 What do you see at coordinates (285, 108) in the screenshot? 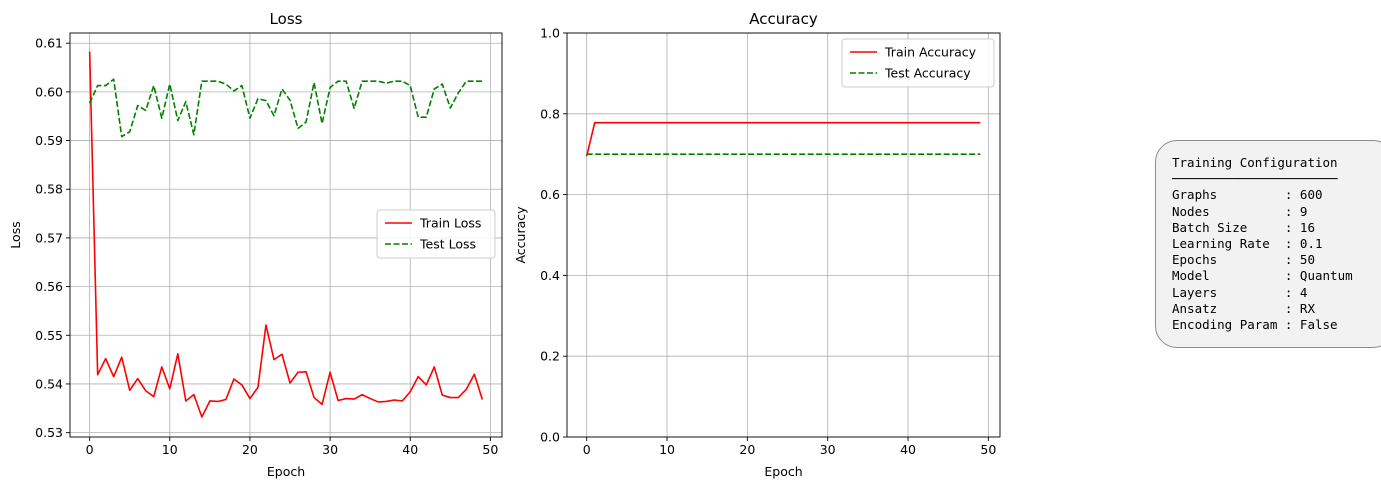
I see `loss-series-test-loss` at bounding box center [285, 108].